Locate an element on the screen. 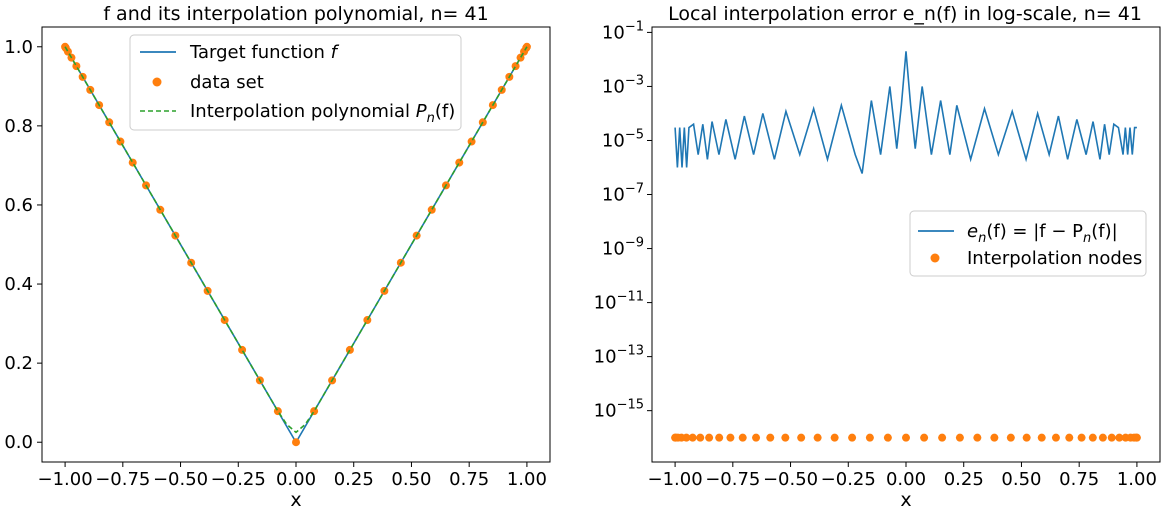 The width and height of the screenshot is (1166, 516). right-x-axis: −1.00 −0.75 −0.50 −0.25 0.00 0.25 0.50 0.75 1.00 is located at coordinates (902, 476).